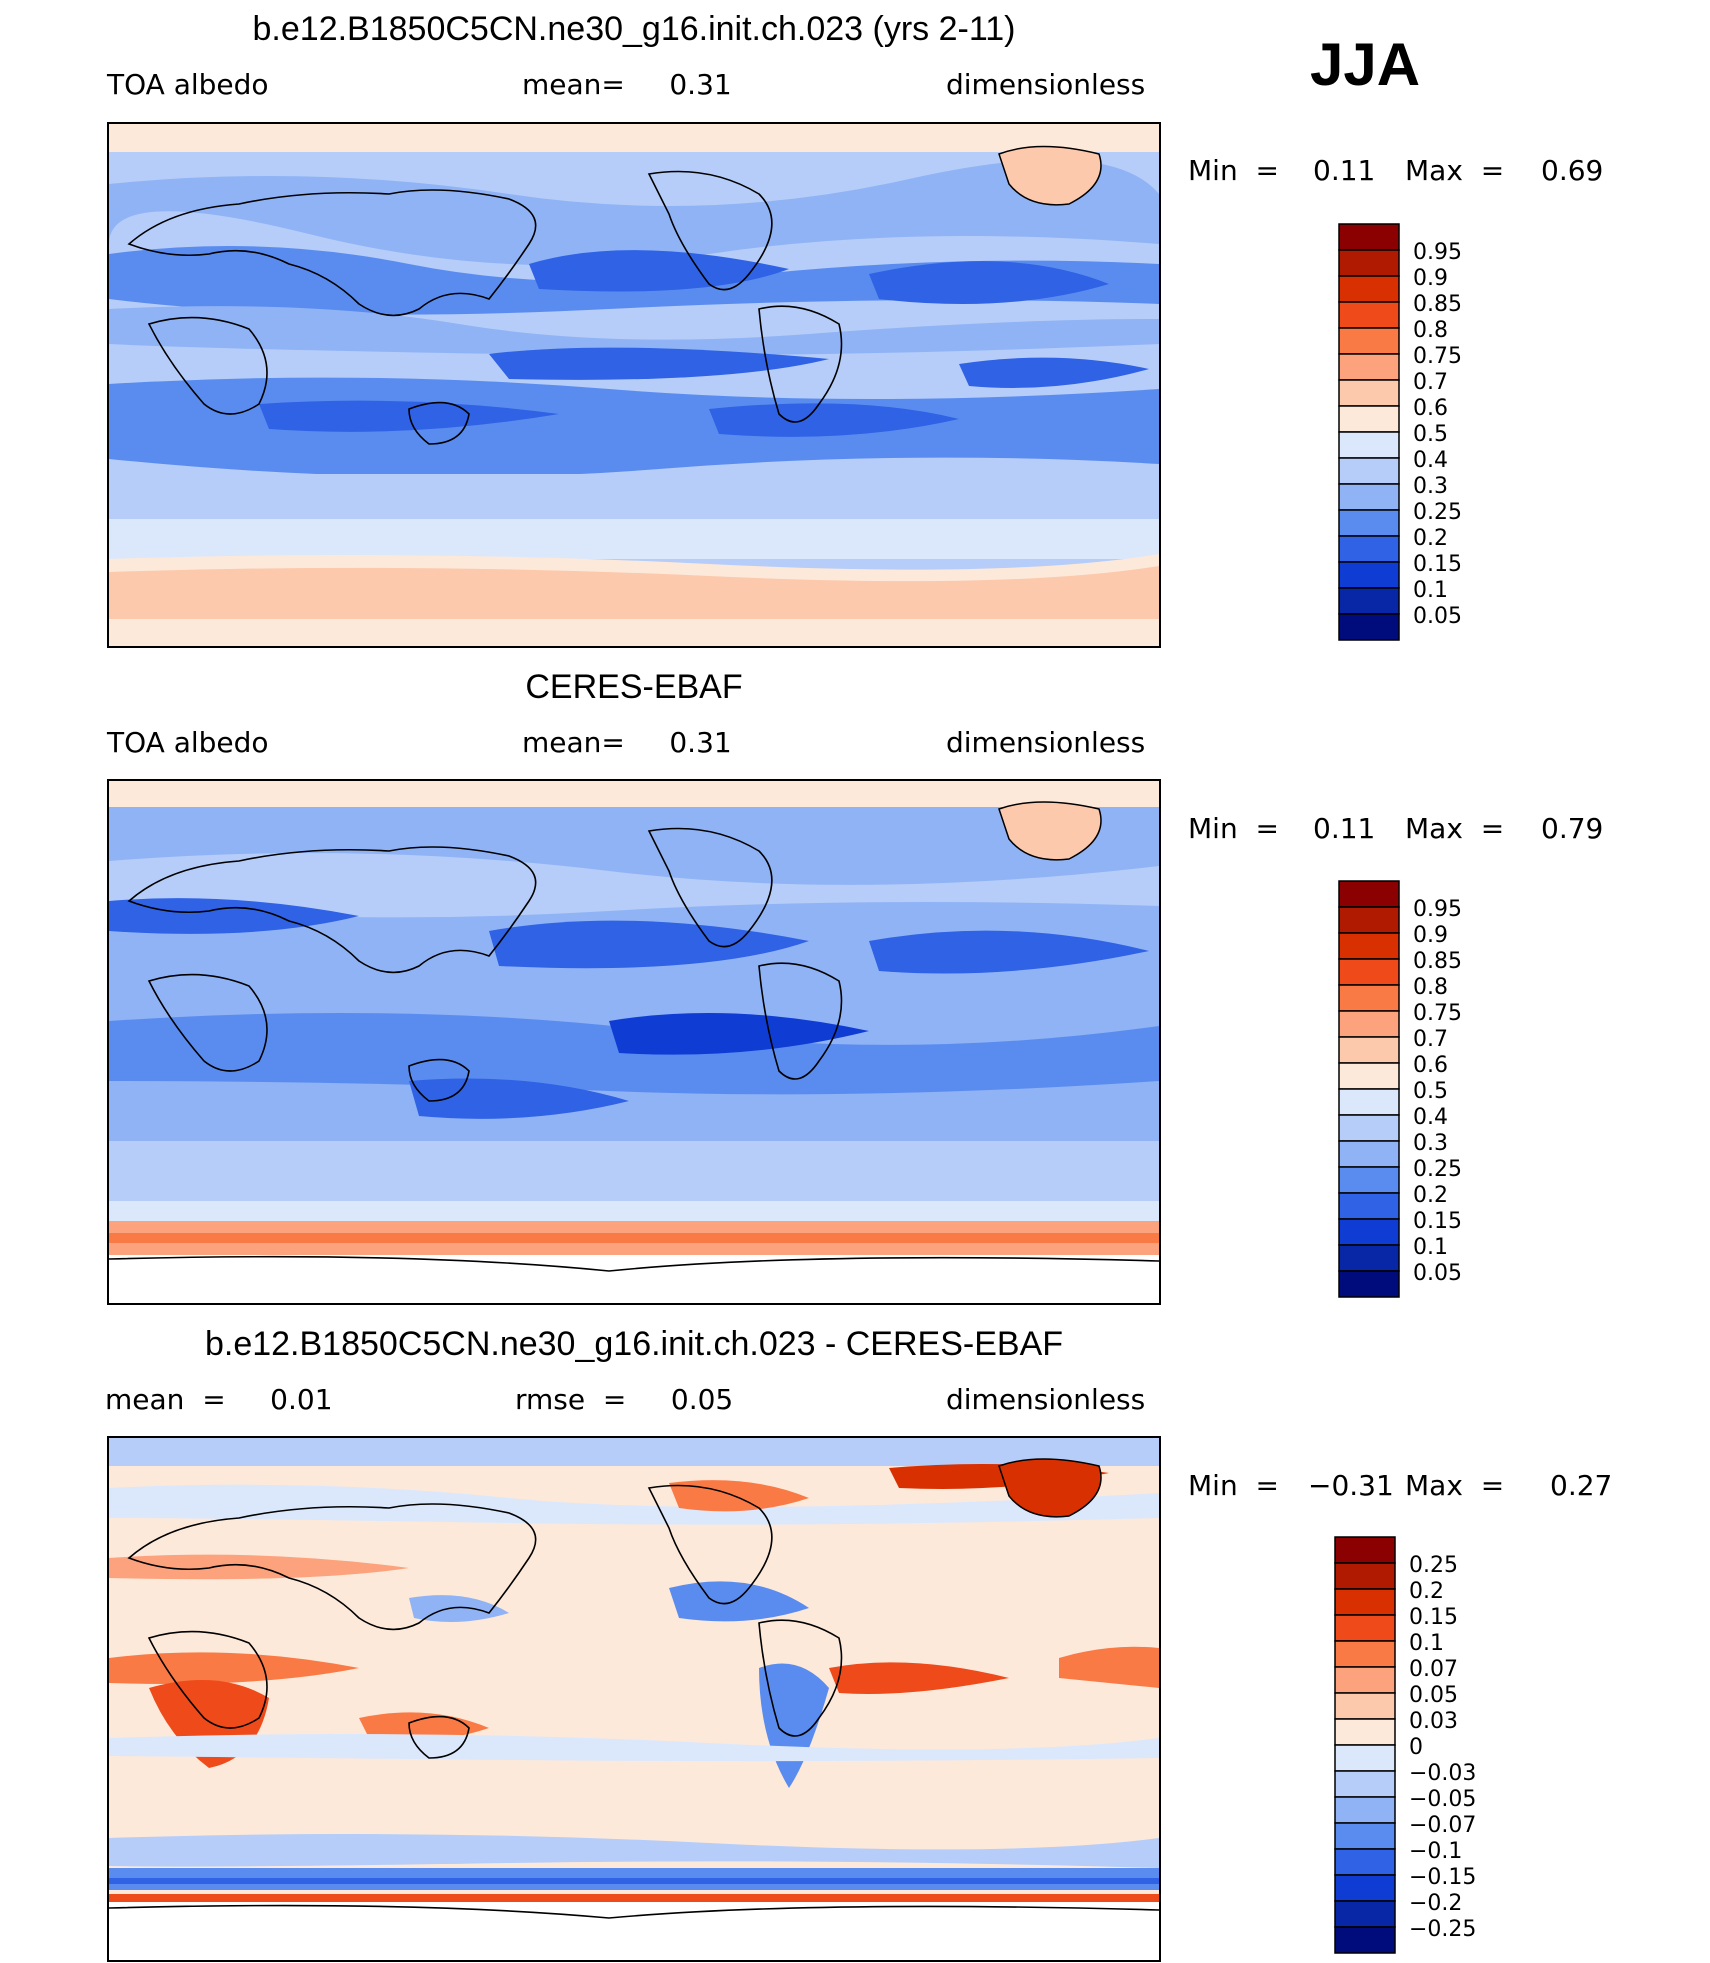  I want to click on colorbar-tick-label: −0.05, so click(1442, 1799).